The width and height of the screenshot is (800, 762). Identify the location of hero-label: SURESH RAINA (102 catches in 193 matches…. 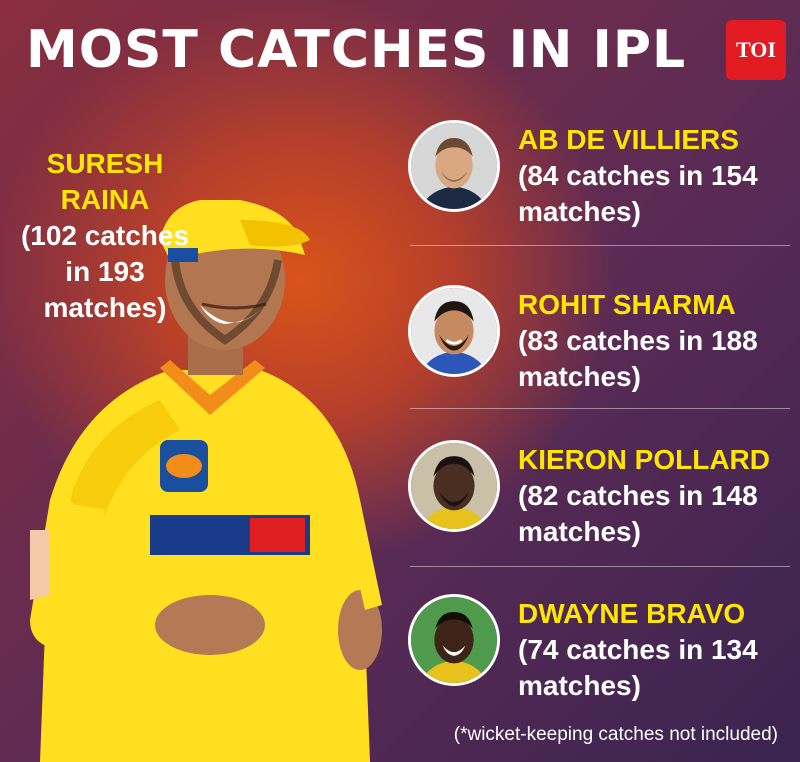
(105, 236).